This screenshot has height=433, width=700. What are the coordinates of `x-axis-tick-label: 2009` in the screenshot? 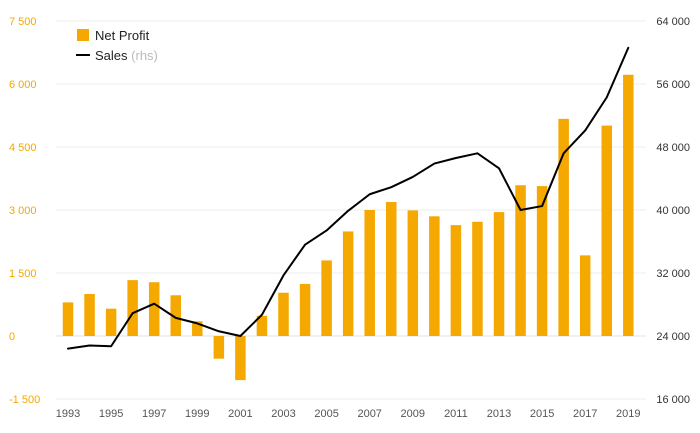 It's located at (413, 414).